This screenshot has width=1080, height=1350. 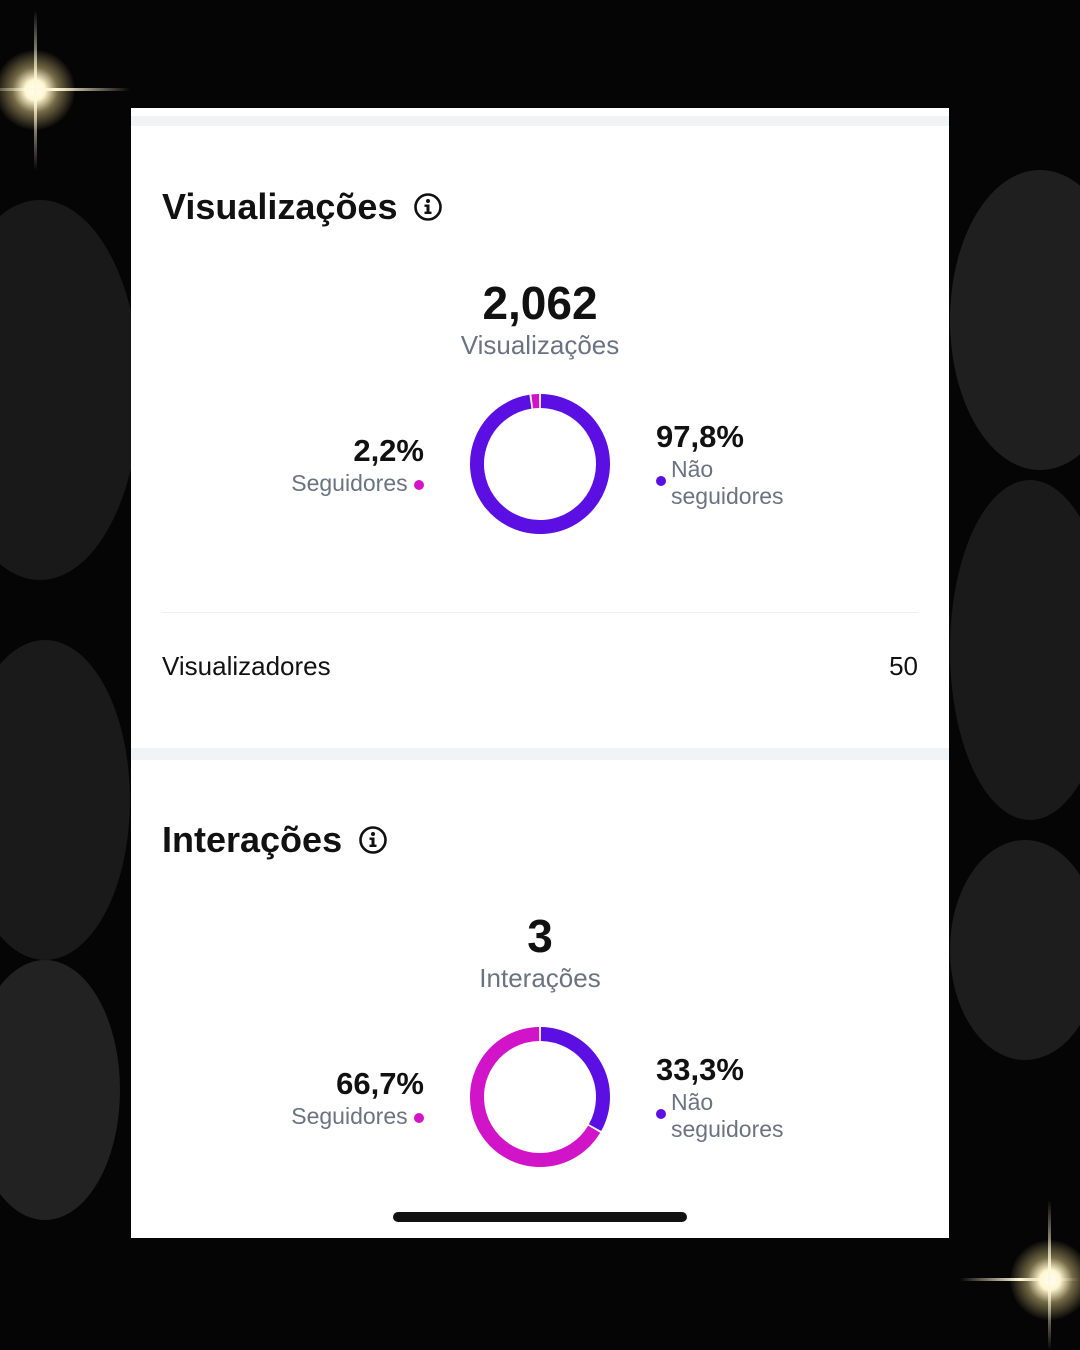 What do you see at coordinates (535, 1097) in the screenshot?
I see `interactions-followers-slice` at bounding box center [535, 1097].